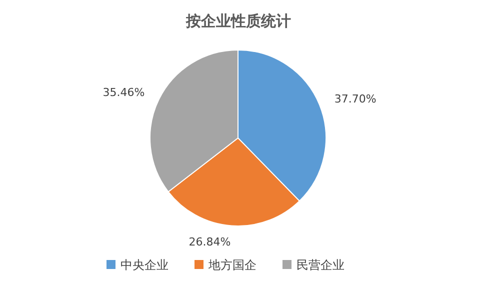 This screenshot has width=477, height=285. What do you see at coordinates (232, 265) in the screenshot?
I see `legend-label: 地方国企` at bounding box center [232, 265].